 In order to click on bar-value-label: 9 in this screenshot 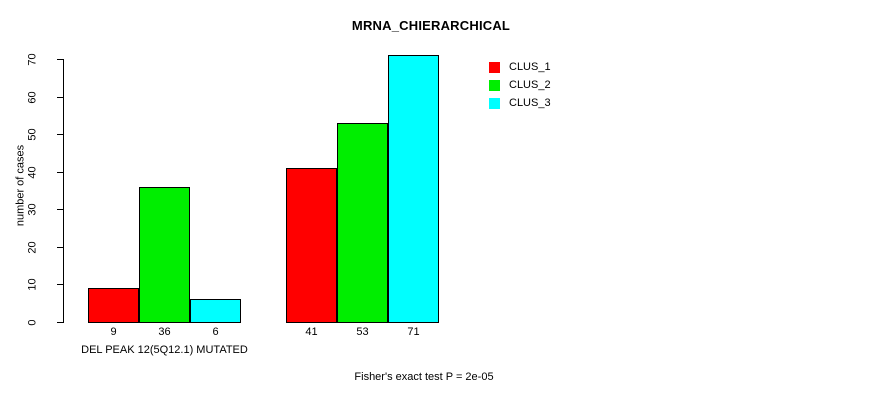, I will do `click(113, 332)`.